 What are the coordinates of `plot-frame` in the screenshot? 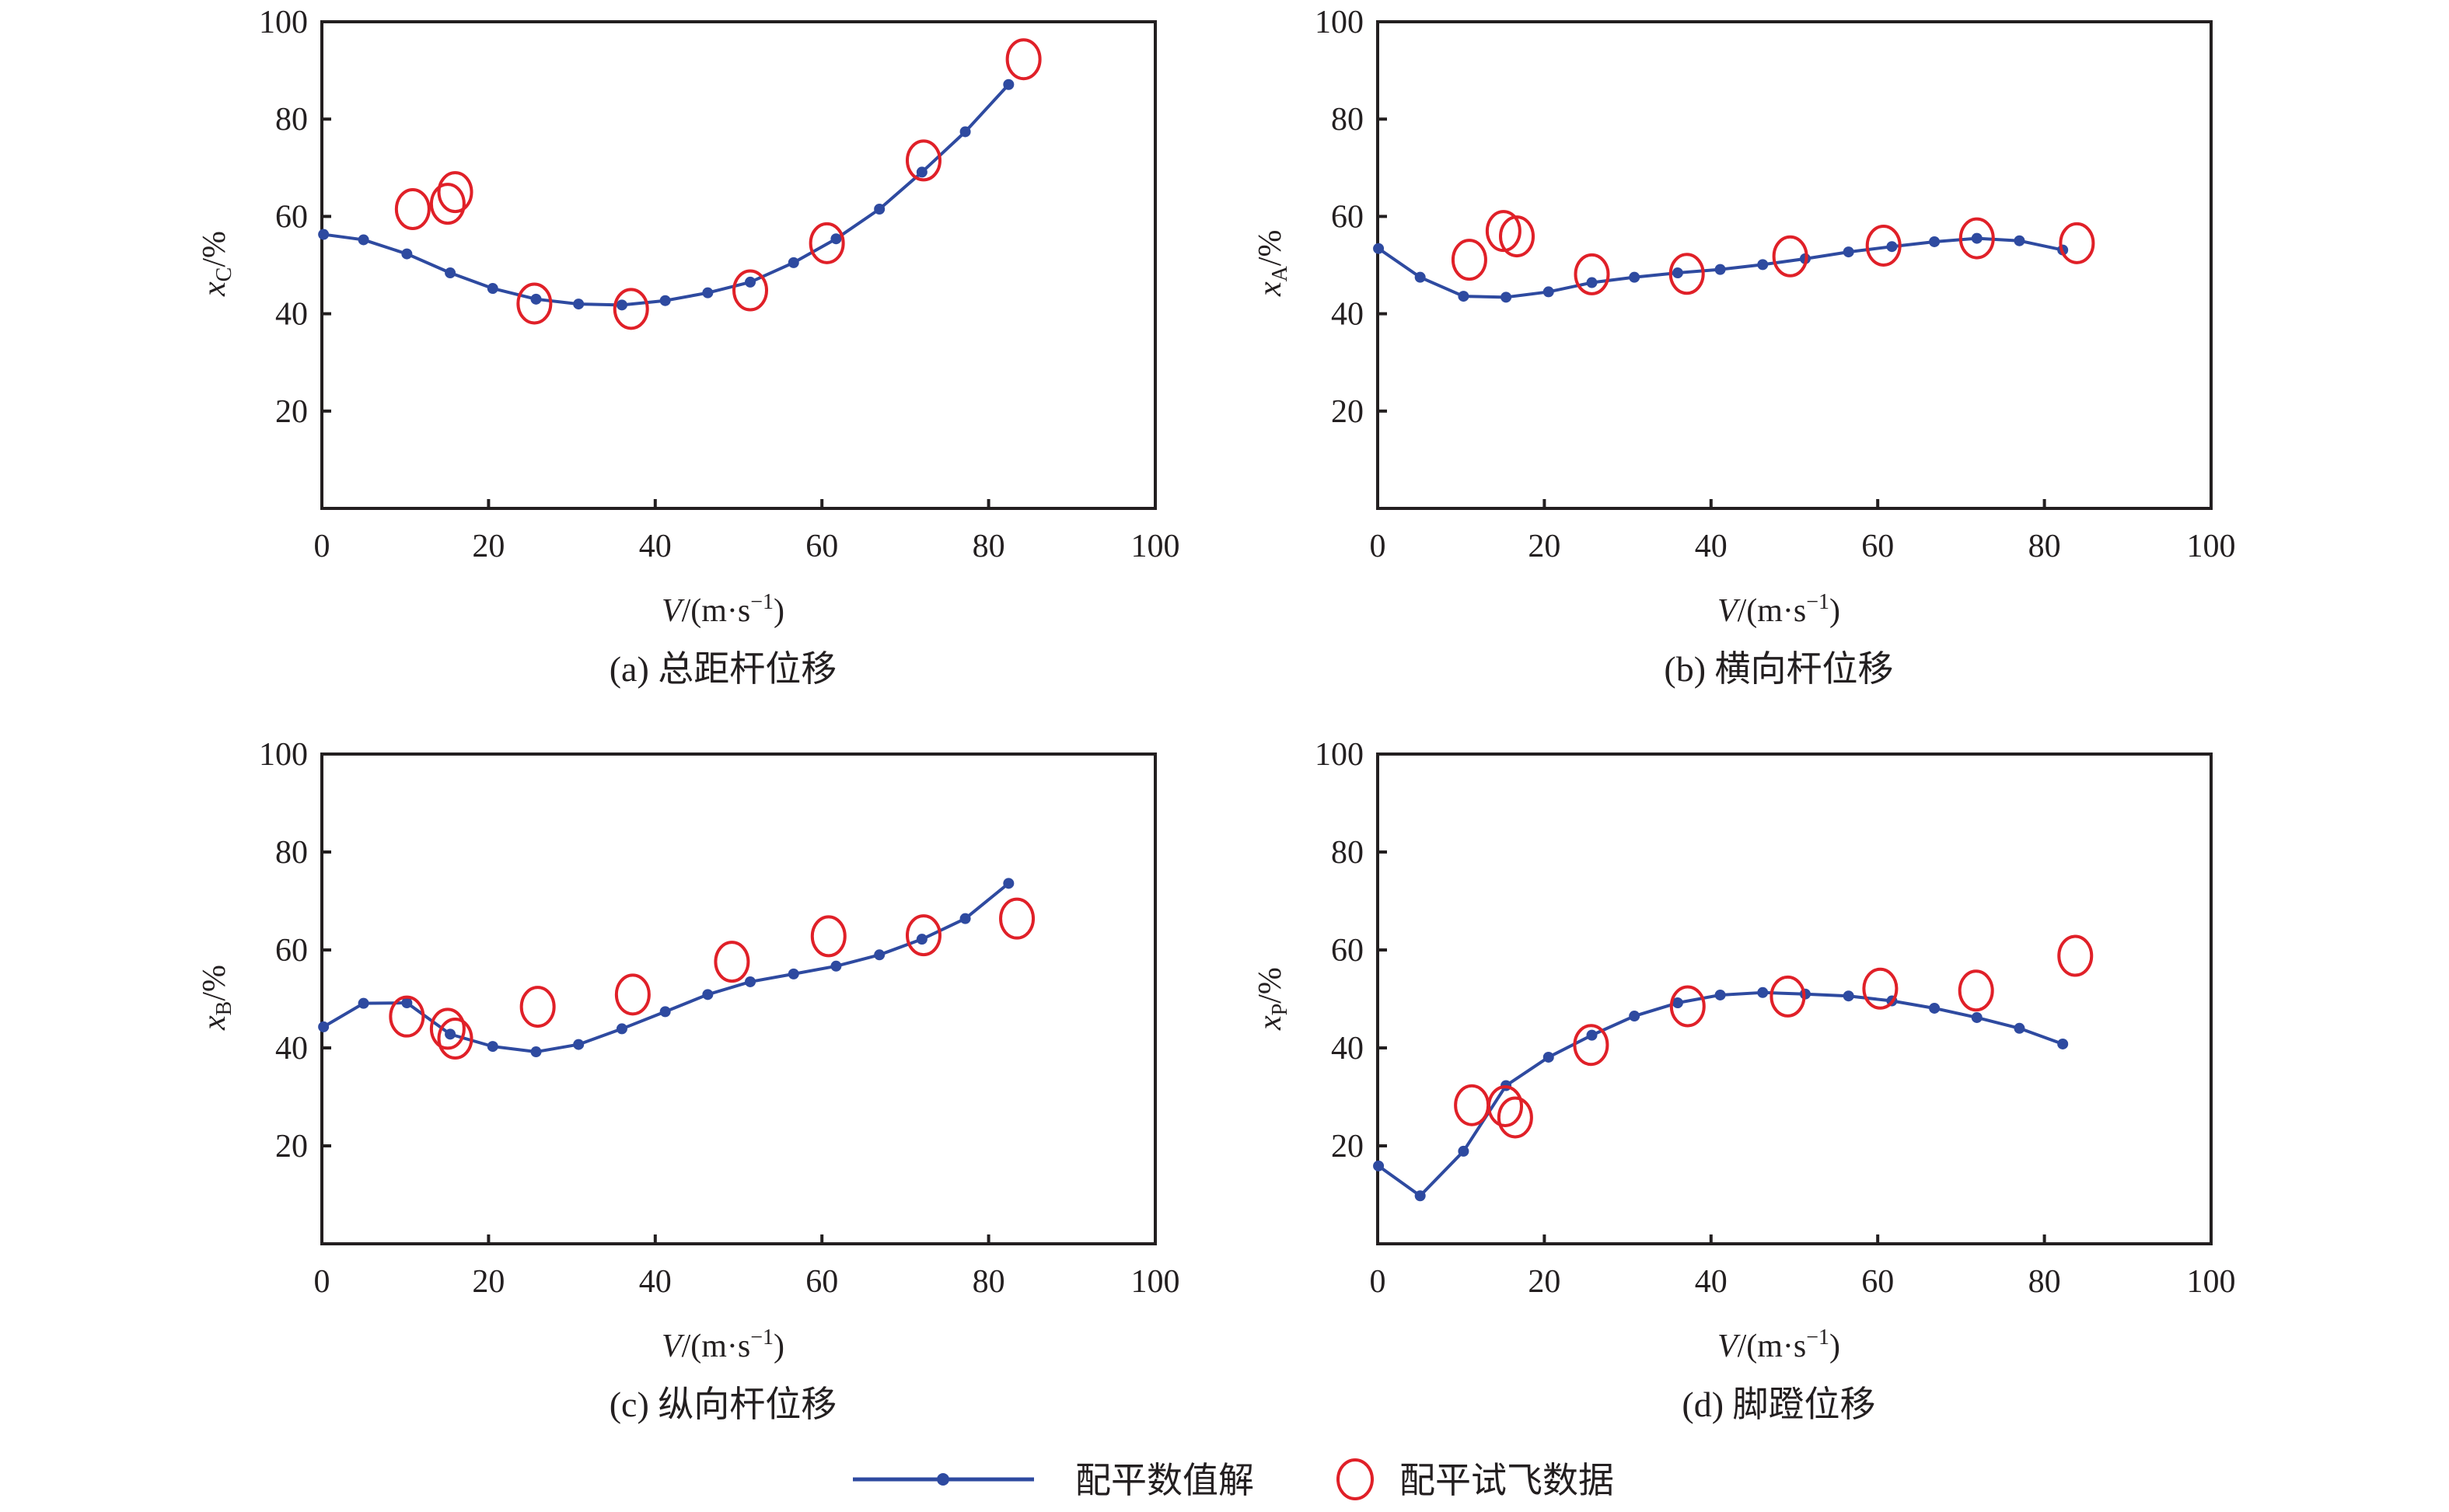 It's located at (1794, 999).